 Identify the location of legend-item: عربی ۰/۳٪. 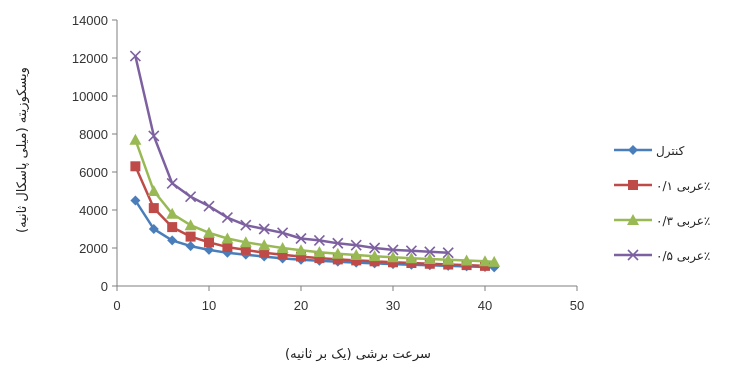
(662, 221).